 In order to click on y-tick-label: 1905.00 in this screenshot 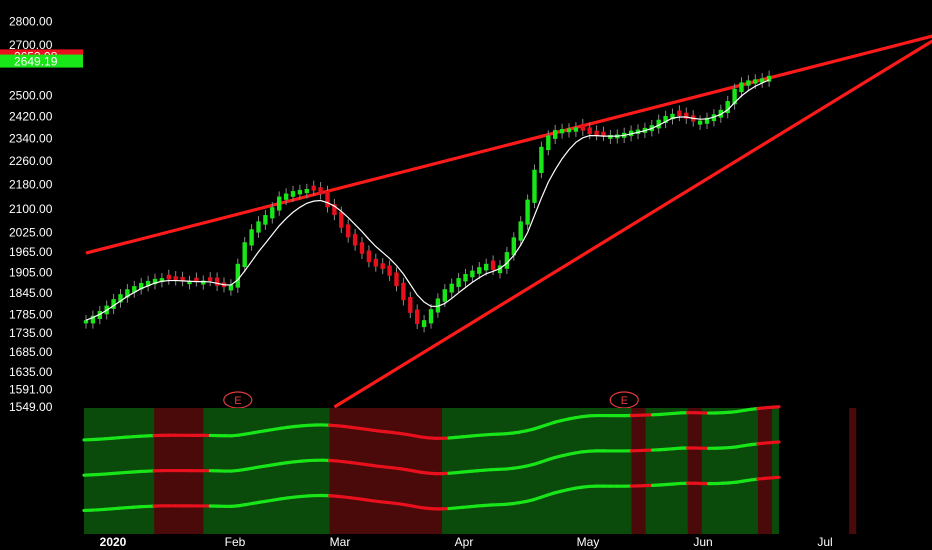, I will do `click(31, 272)`.